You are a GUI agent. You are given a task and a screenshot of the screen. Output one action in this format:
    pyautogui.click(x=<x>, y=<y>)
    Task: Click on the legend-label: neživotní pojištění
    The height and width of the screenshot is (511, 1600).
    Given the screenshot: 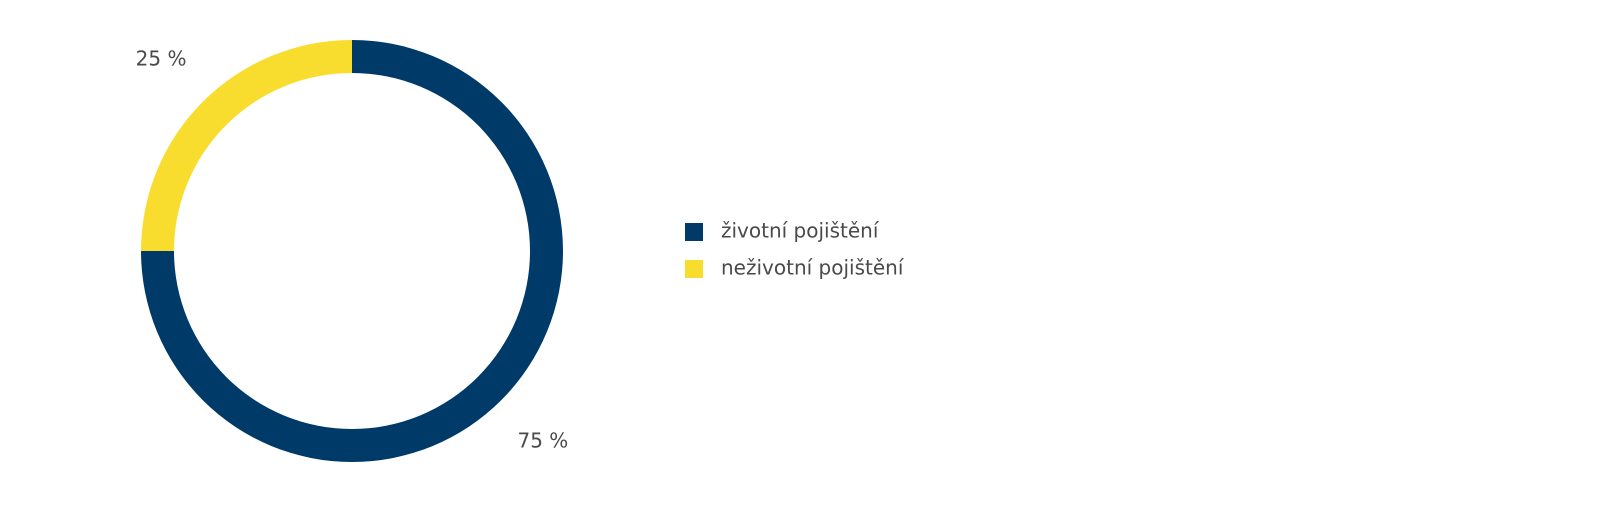 What is the action you would take?
    pyautogui.click(x=813, y=268)
    